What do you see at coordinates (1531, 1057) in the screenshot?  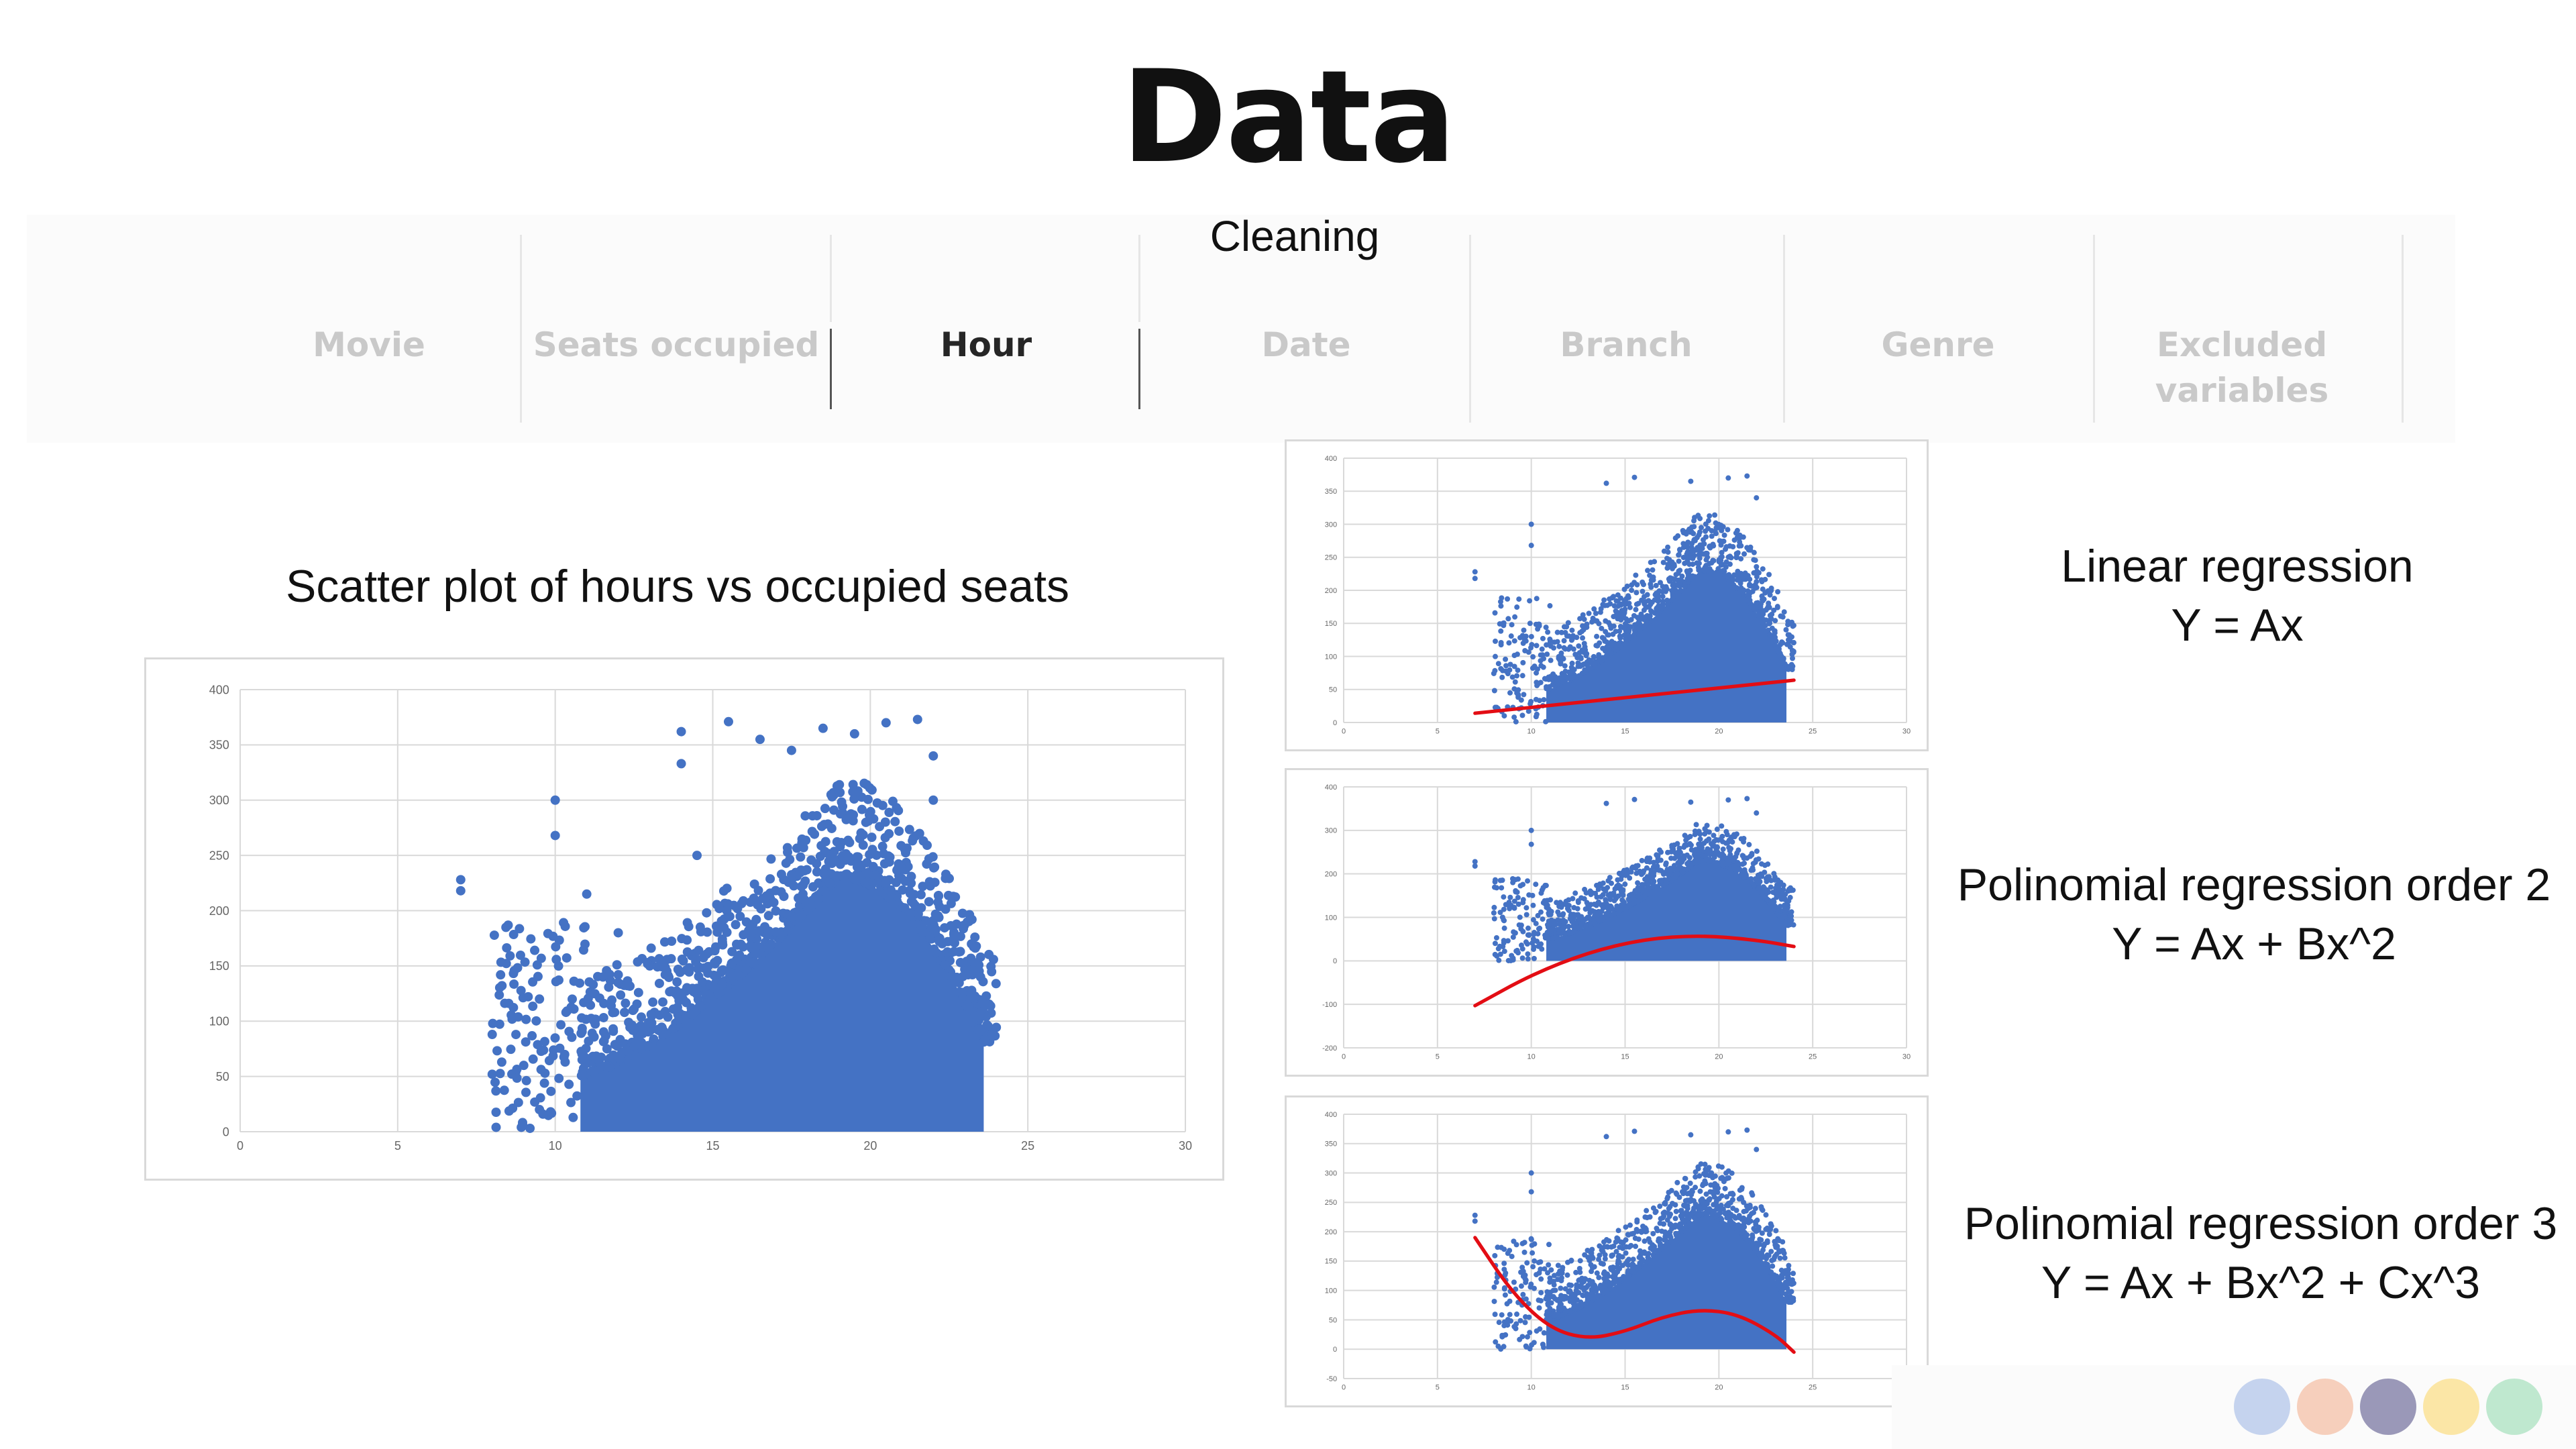 I see `x-tick-label: 10` at bounding box center [1531, 1057].